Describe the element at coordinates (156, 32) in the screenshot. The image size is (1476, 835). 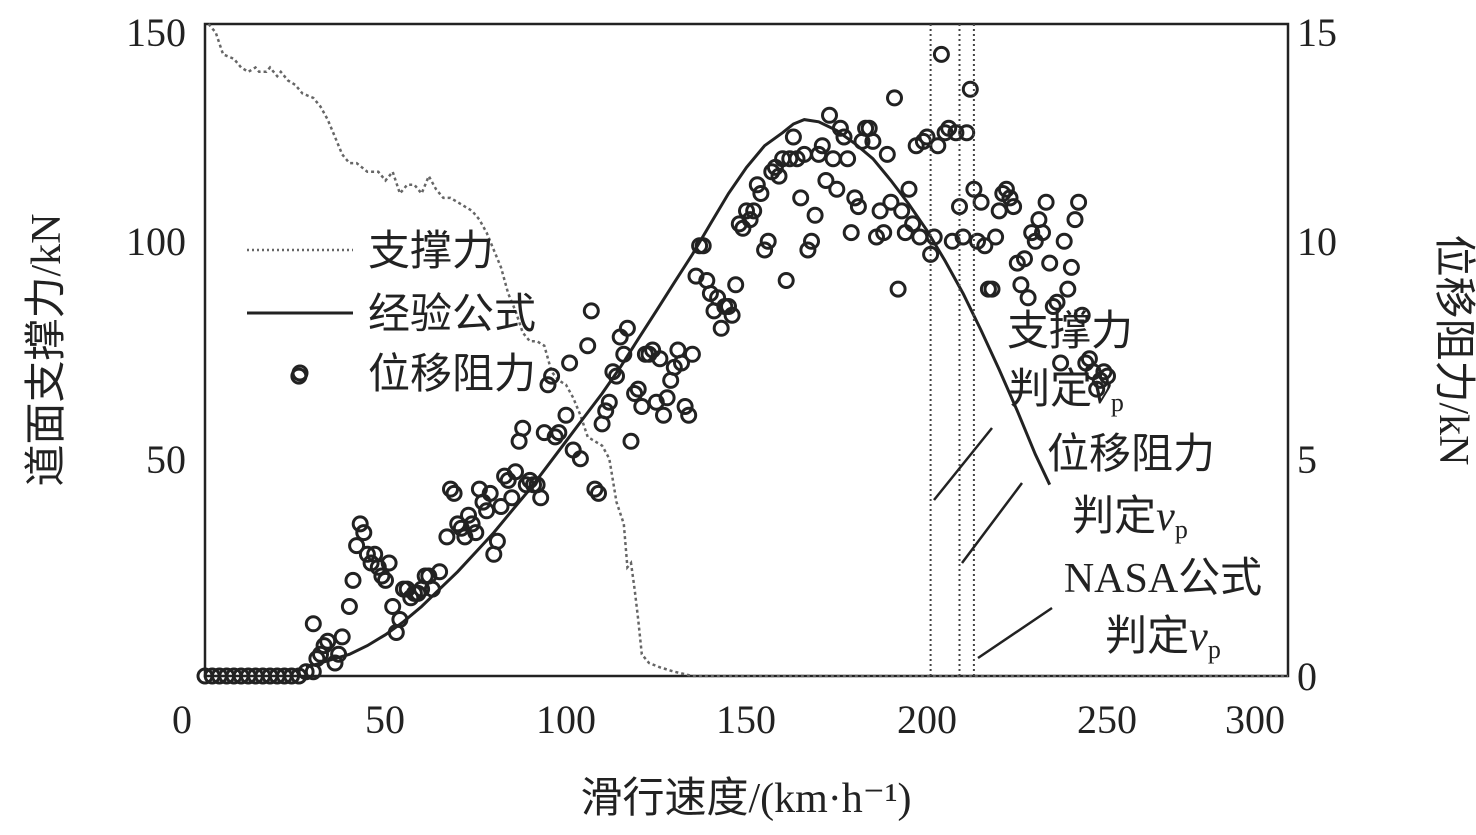
I see `y-left-tick-label: 150` at that location.